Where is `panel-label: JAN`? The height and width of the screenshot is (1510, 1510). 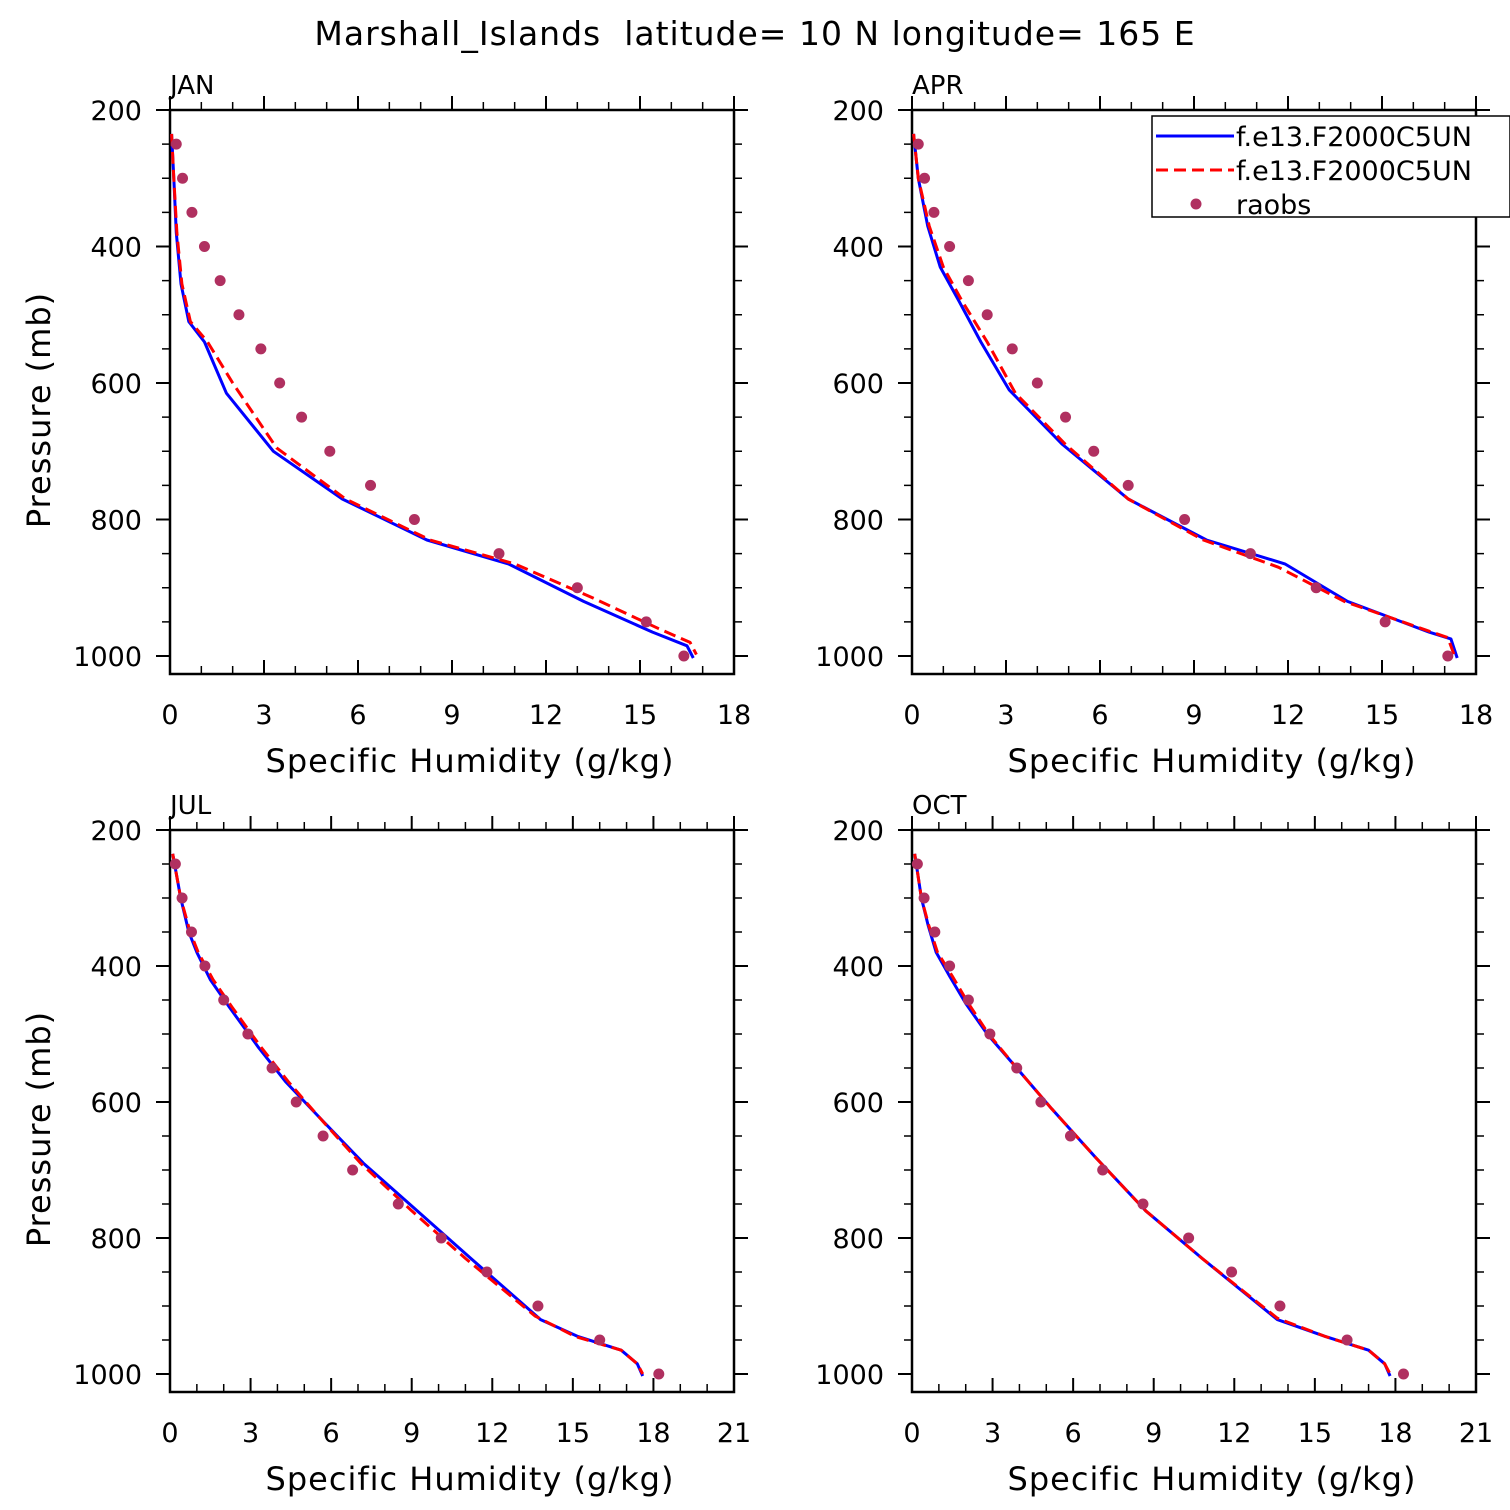
panel-label: JAN is located at coordinates (191, 86).